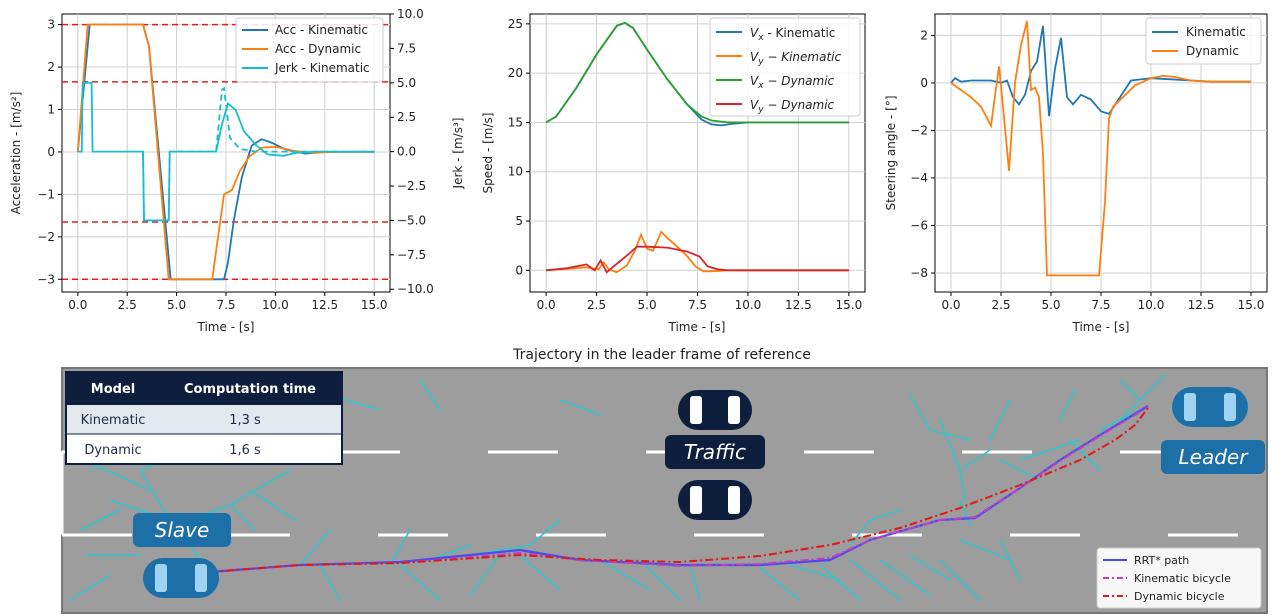 The height and width of the screenshot is (615, 1274). I want to click on y-tick-label: 5, so click(519, 221).